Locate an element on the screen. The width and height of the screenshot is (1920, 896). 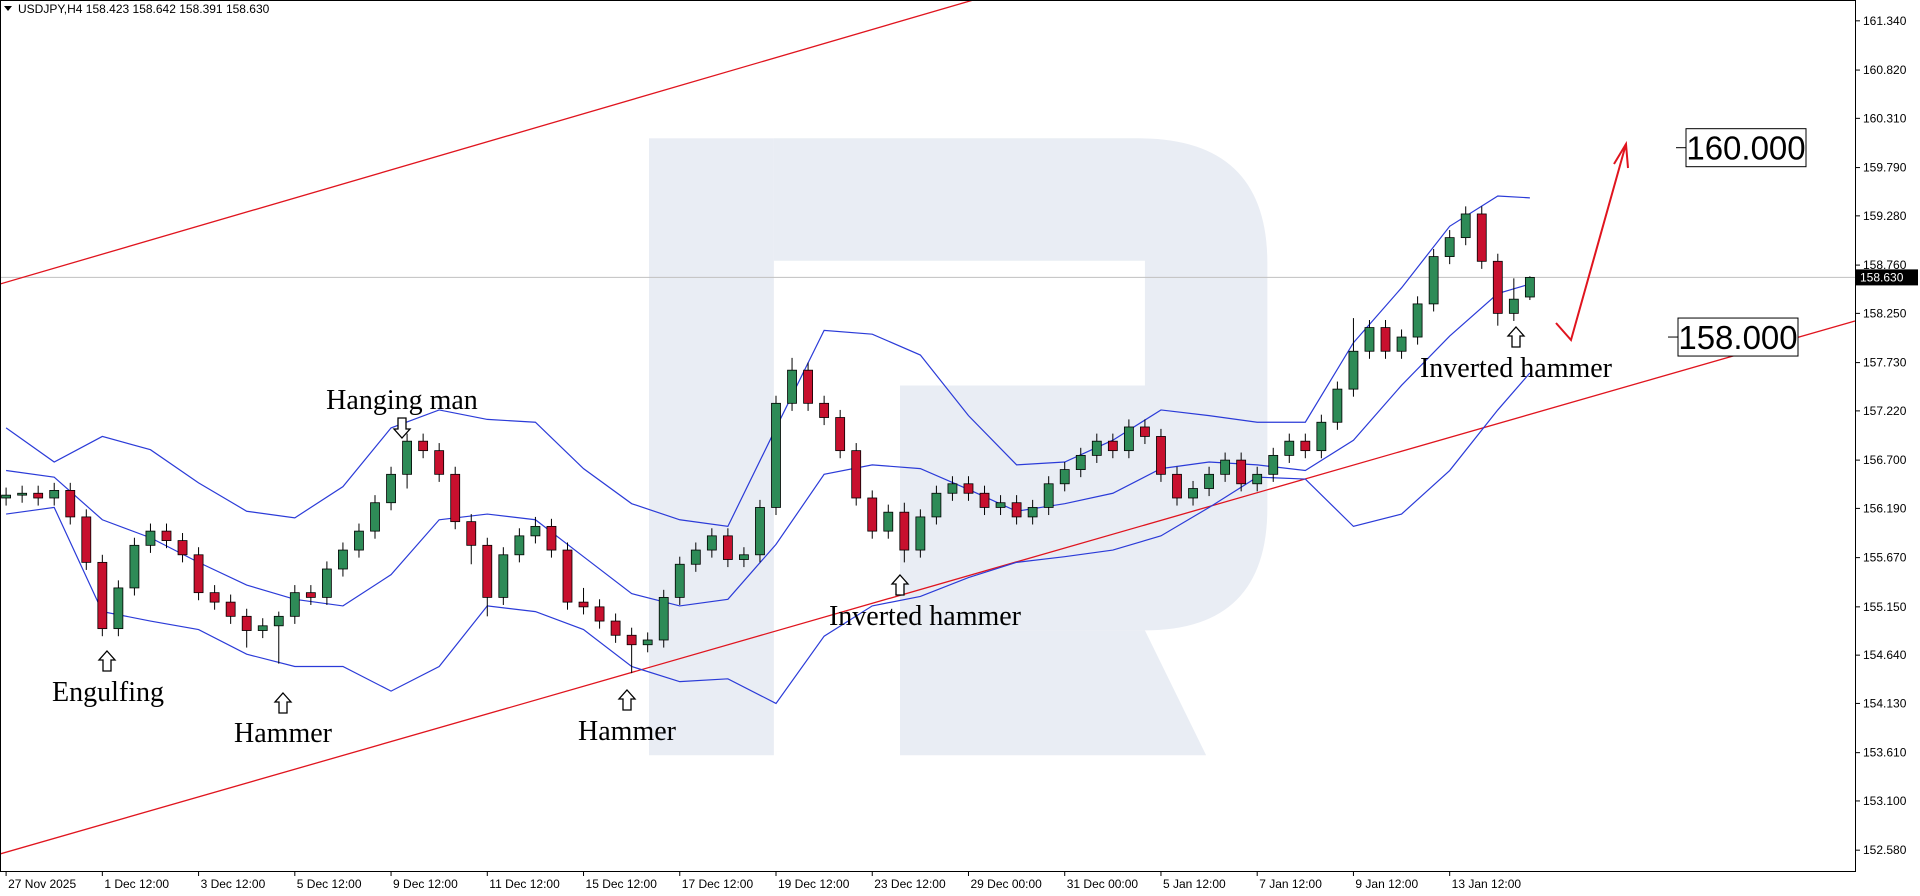
menu-triangle is located at coordinates (8, 8).